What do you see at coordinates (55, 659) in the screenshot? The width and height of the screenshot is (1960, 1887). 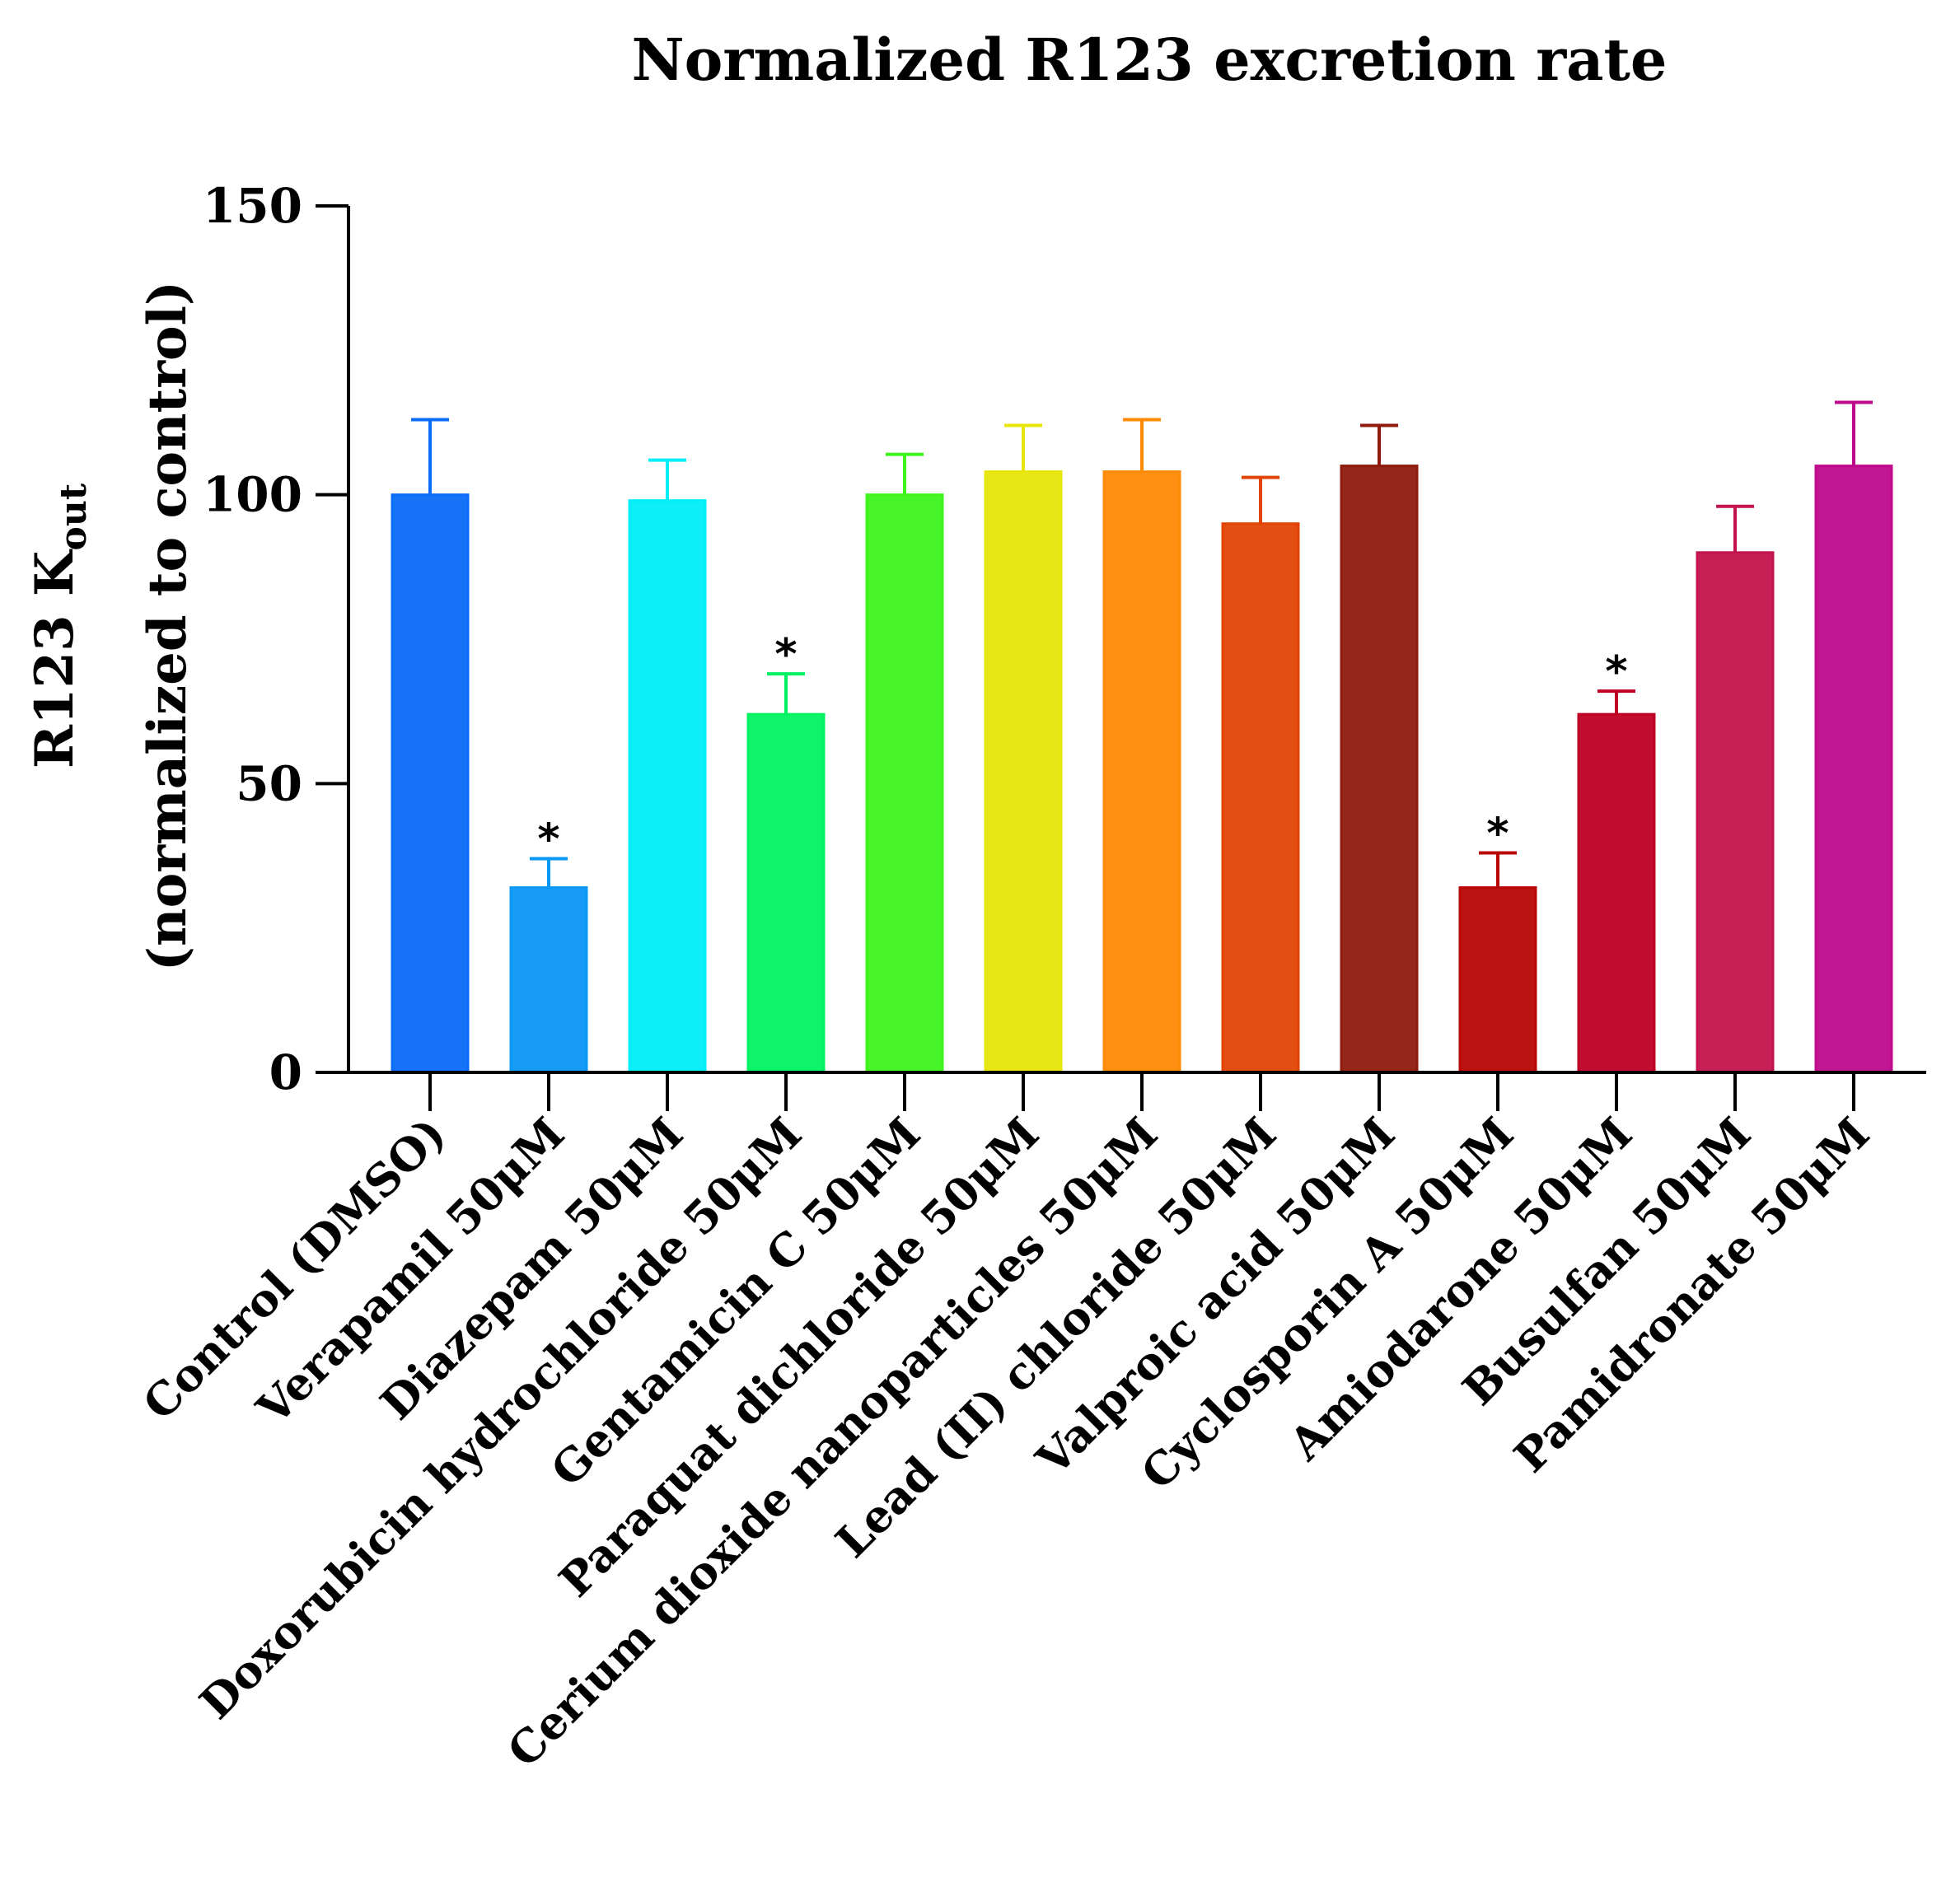 I see `y-axis-label-main: R123 K` at bounding box center [55, 659].